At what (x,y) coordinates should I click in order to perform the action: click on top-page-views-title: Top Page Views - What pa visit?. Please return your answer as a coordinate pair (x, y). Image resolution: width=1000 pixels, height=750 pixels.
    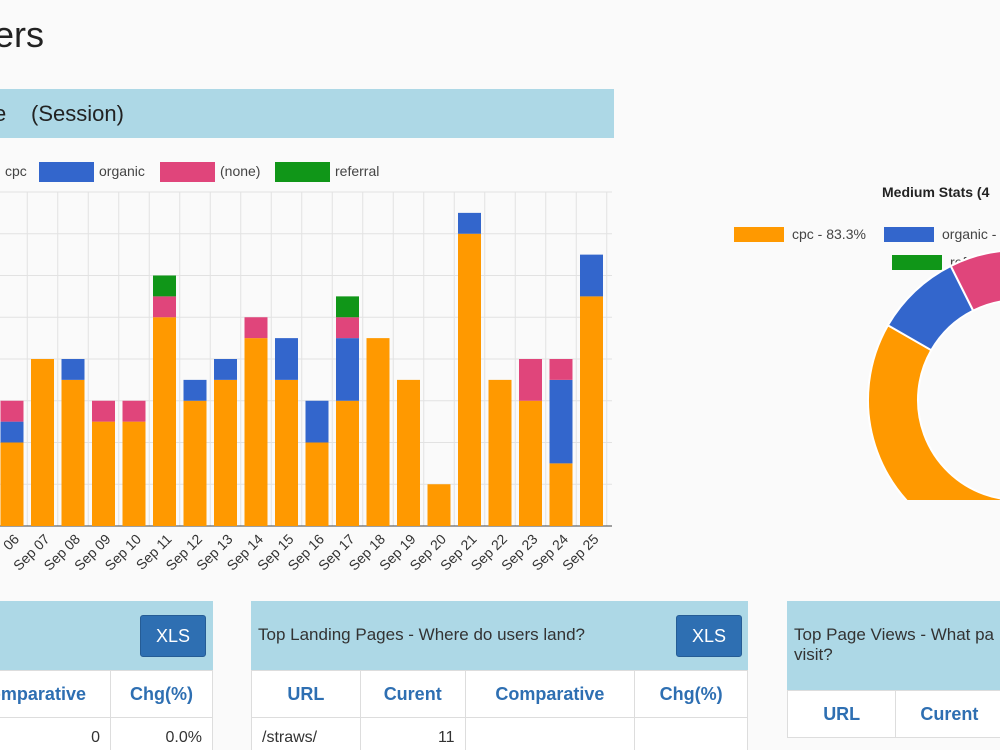
    Looking at the image, I should click on (894, 644).